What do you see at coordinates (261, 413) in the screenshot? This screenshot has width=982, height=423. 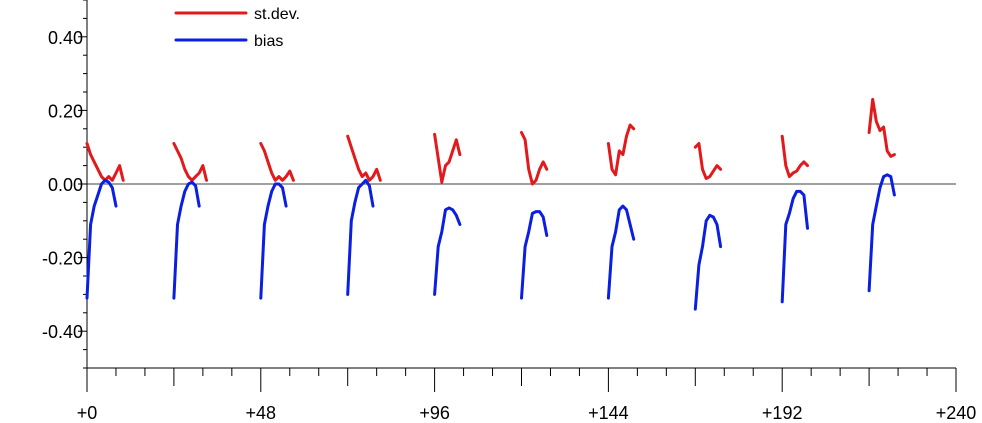 I see `x-tick-label: +48` at bounding box center [261, 413].